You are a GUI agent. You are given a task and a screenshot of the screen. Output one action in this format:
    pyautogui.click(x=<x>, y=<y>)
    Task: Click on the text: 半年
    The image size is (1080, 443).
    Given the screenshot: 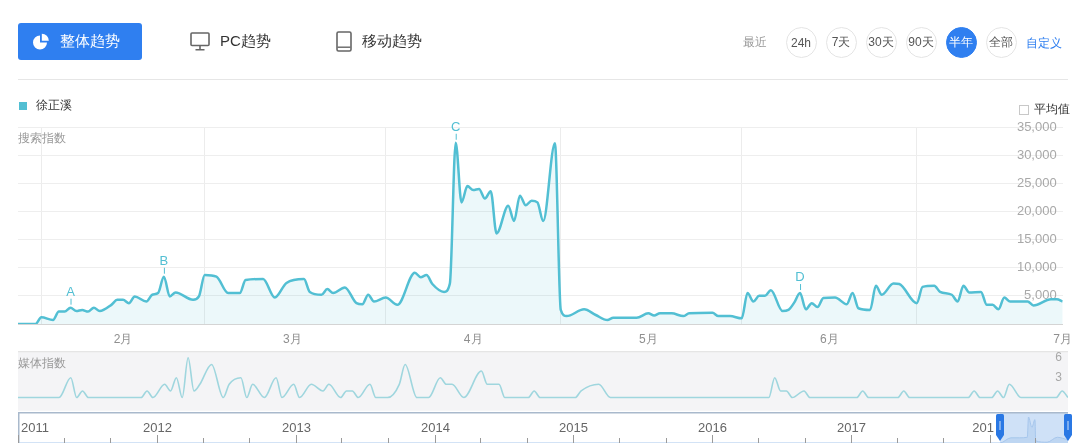 What is the action you would take?
    pyautogui.click(x=961, y=42)
    